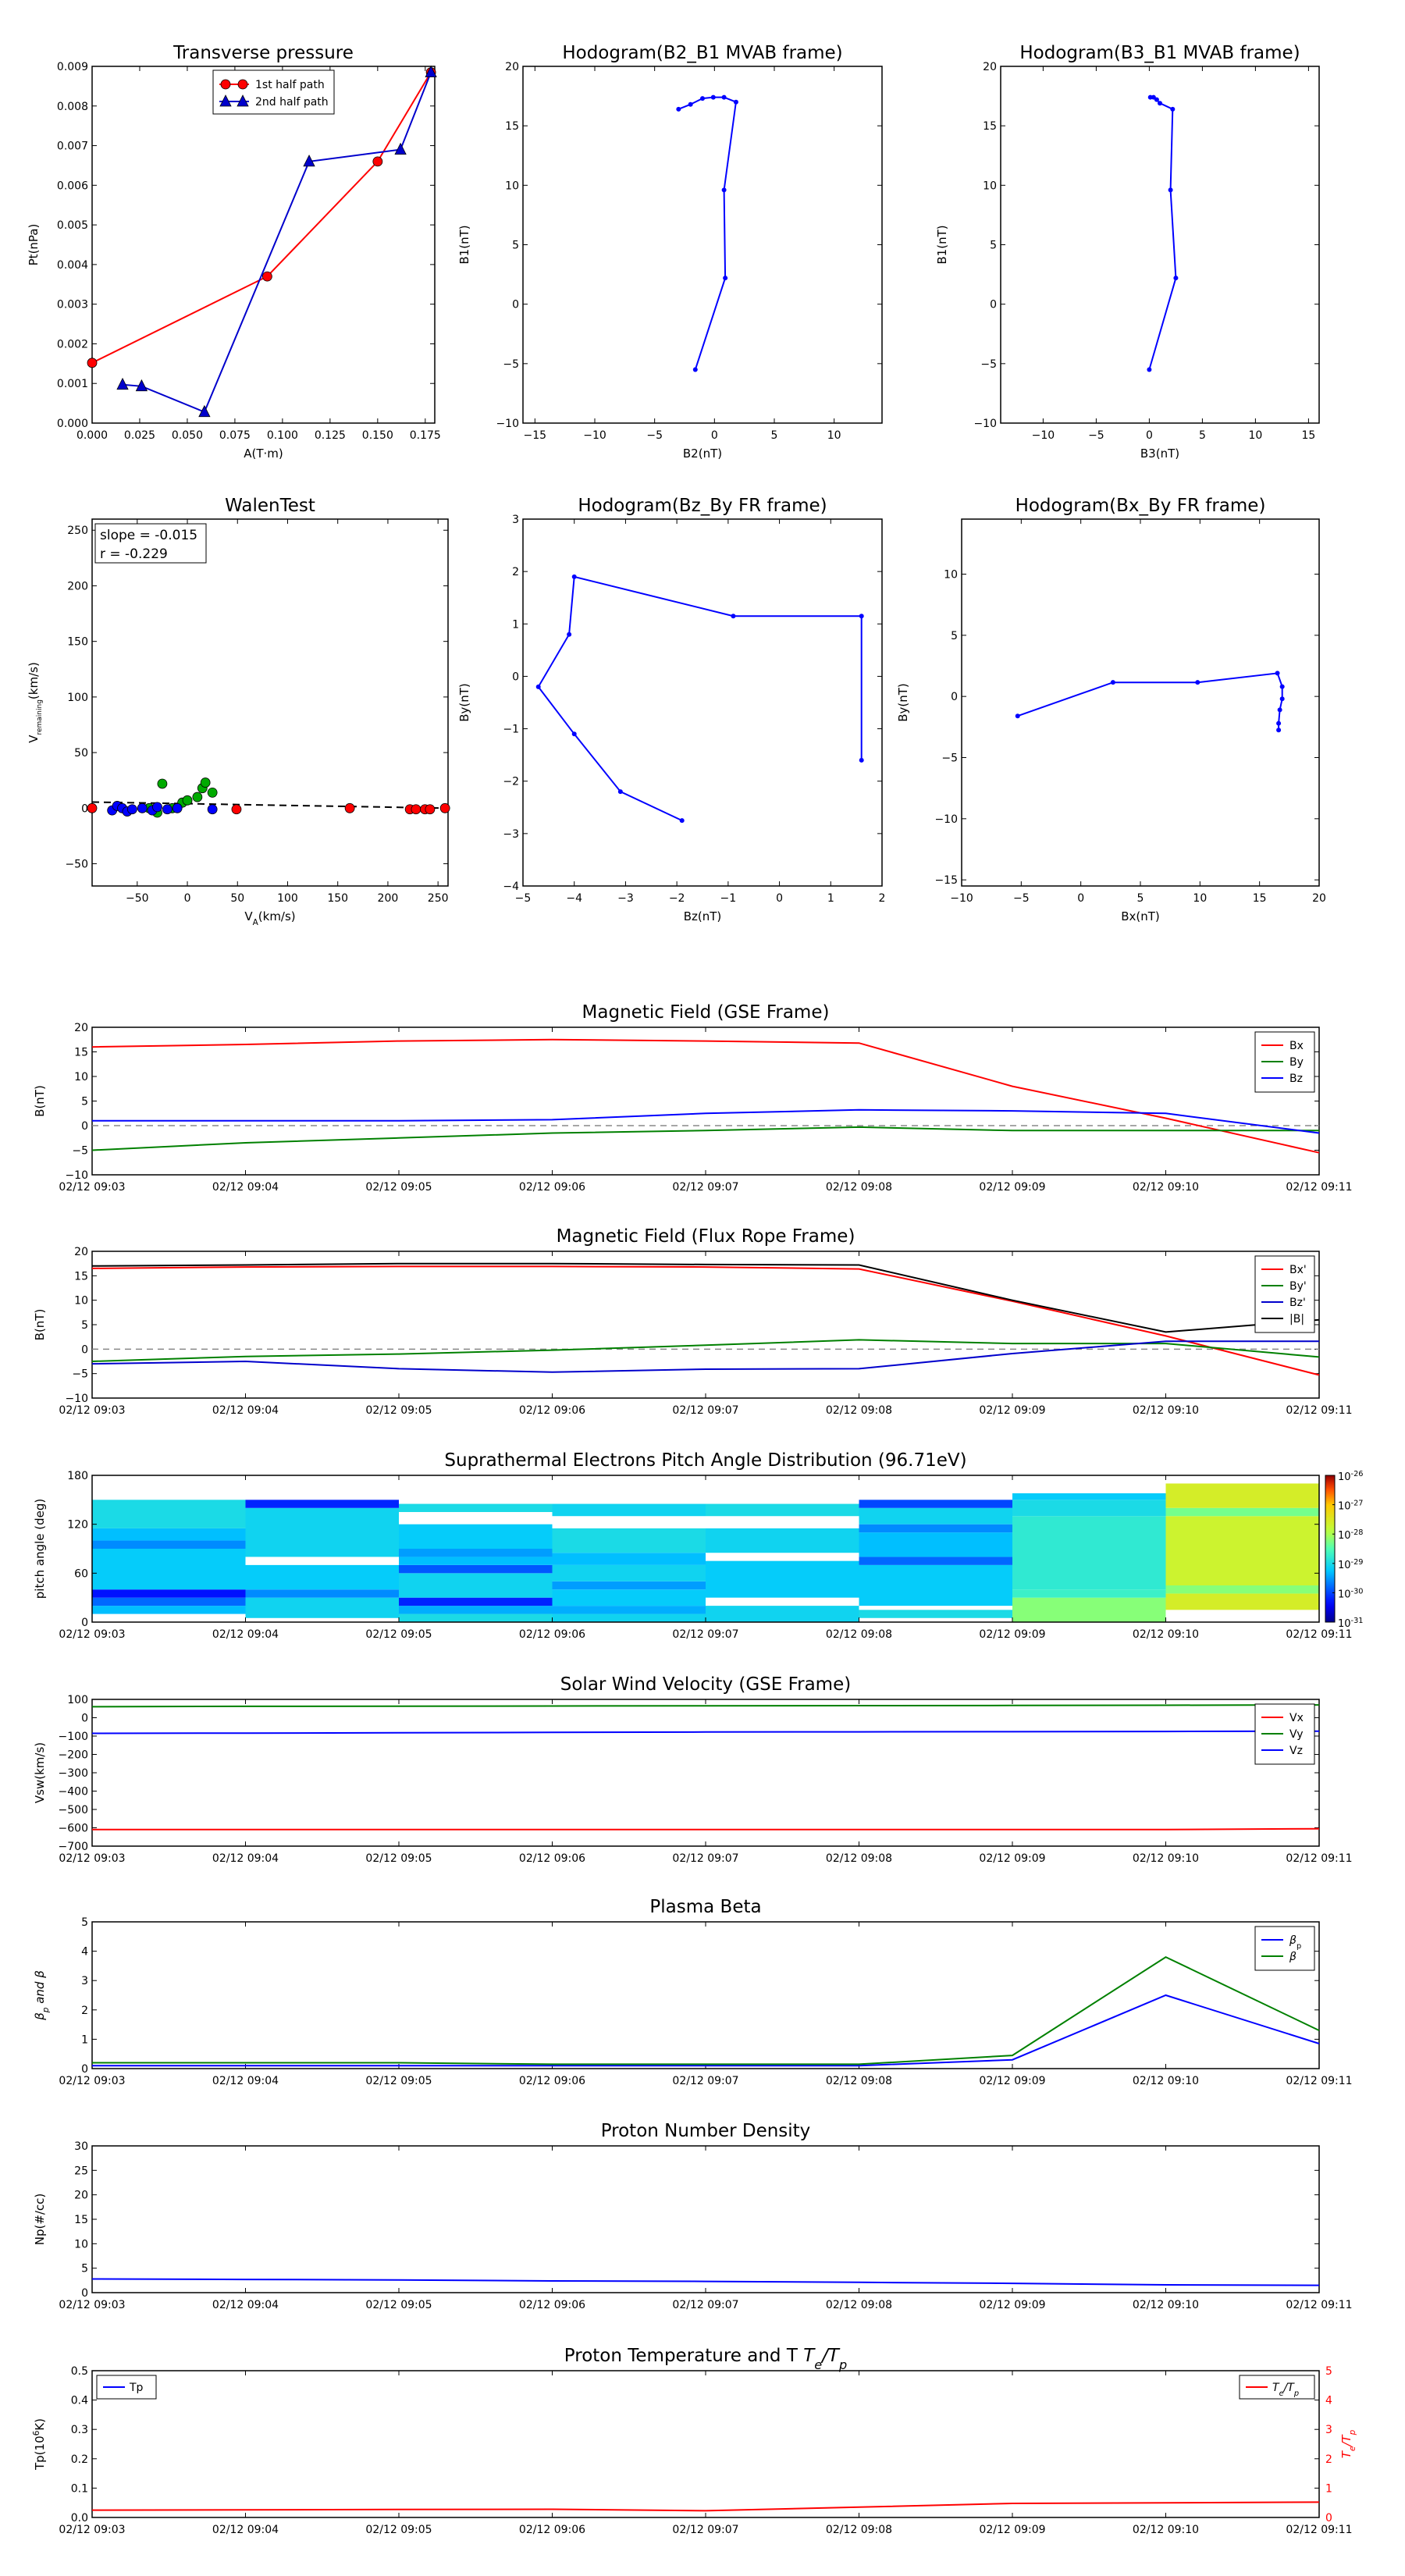  Describe the element at coordinates (72, 344) in the screenshot. I see `y-tick-label: 0.002` at that location.